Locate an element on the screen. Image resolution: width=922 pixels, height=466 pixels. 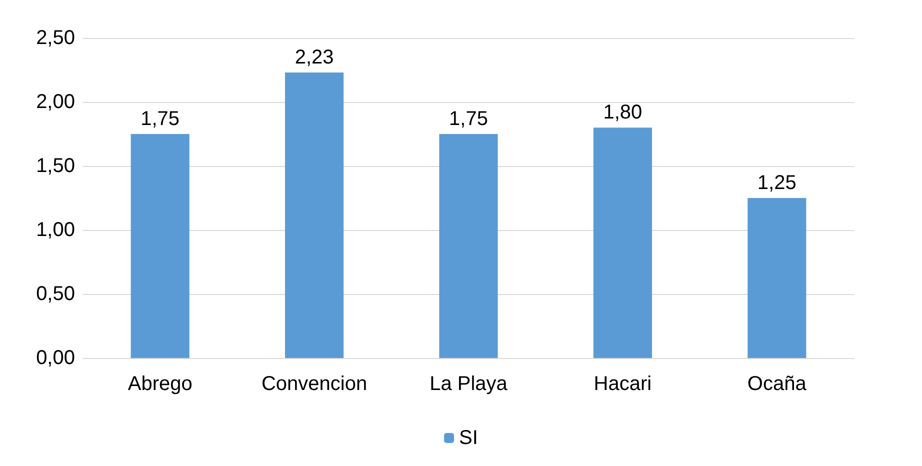
x-tick-label: La Playa is located at coordinates (469, 384).